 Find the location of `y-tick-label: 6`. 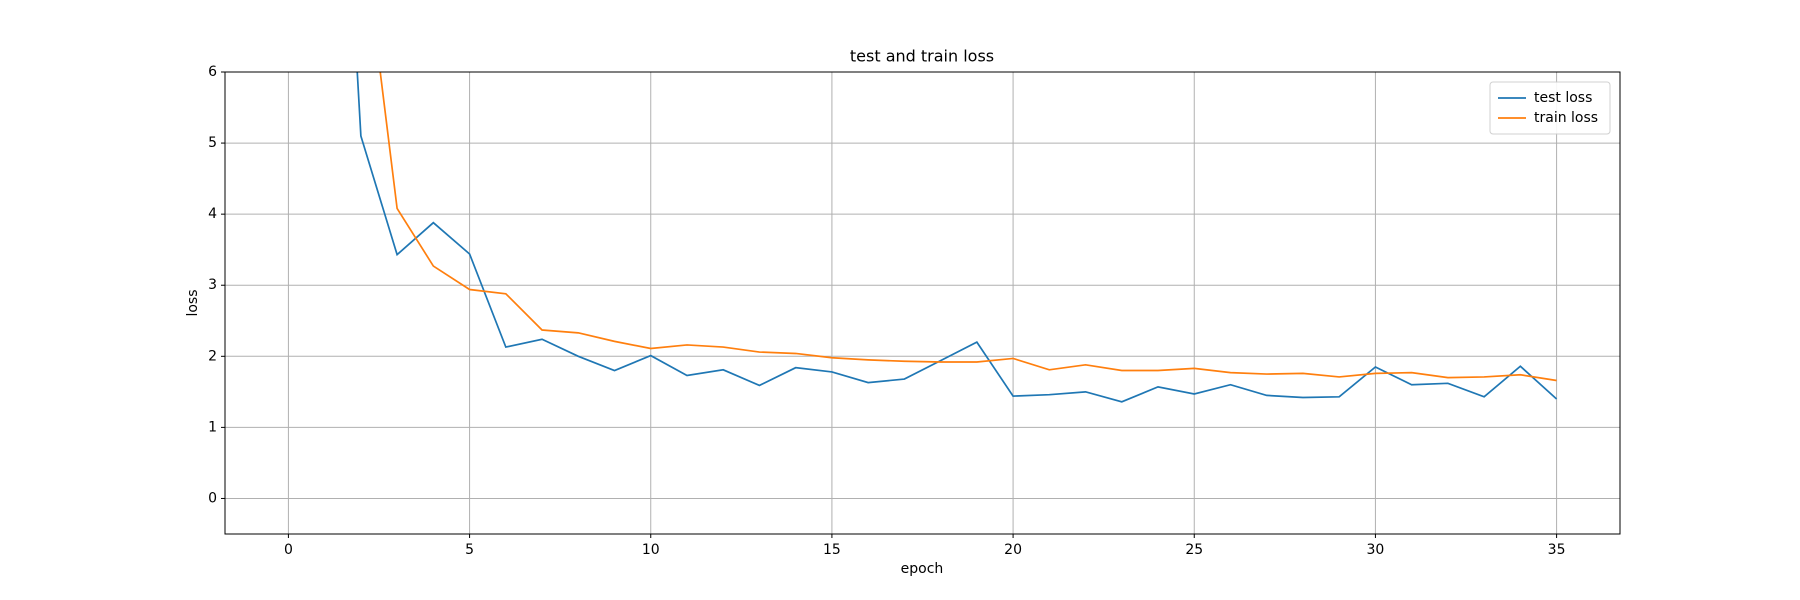

y-tick-label: 6 is located at coordinates (212, 72).